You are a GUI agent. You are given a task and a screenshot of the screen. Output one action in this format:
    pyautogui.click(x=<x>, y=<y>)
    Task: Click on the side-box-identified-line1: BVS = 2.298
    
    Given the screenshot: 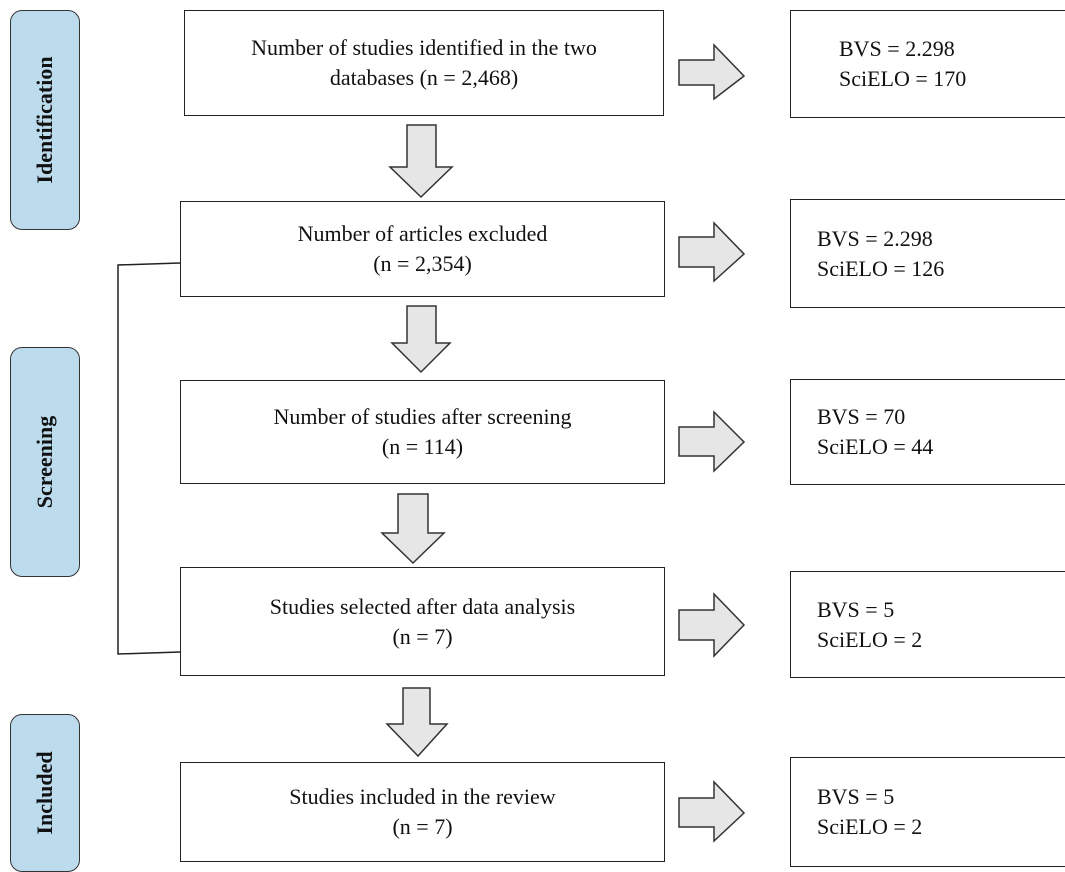 What is the action you would take?
    pyautogui.click(x=897, y=48)
    